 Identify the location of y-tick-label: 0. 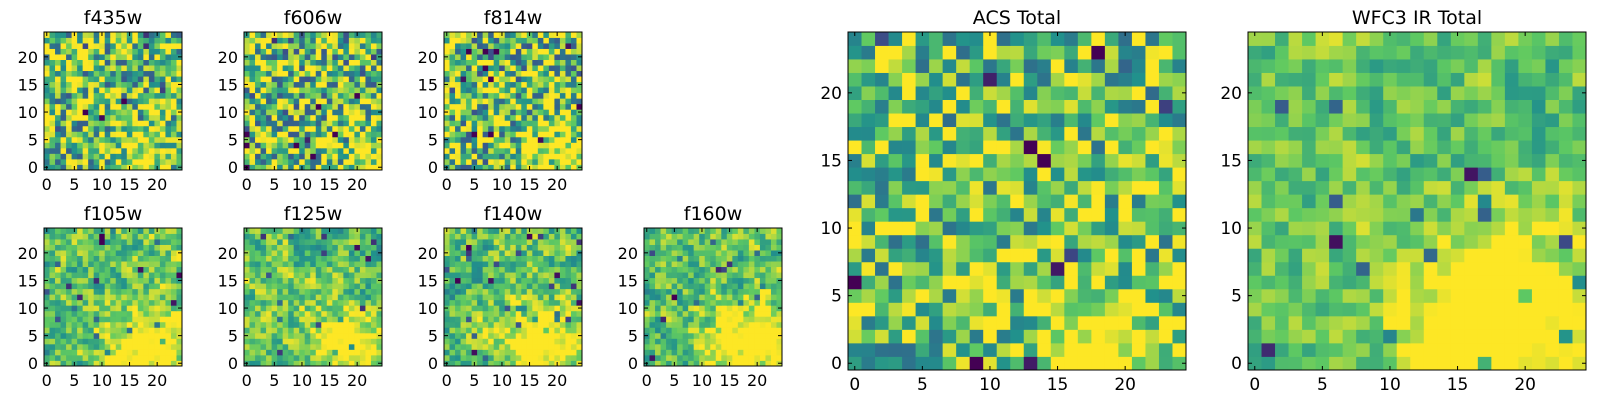
(233, 167).